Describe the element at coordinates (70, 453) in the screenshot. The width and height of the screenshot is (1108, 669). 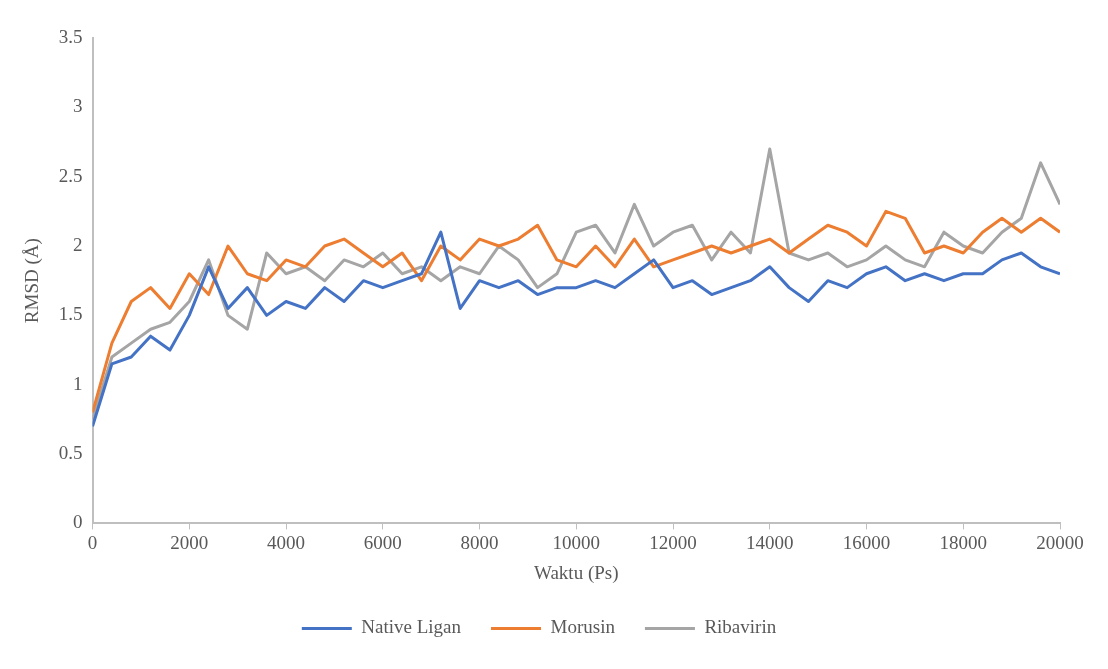
I see `y-tick-label: 0.5` at that location.